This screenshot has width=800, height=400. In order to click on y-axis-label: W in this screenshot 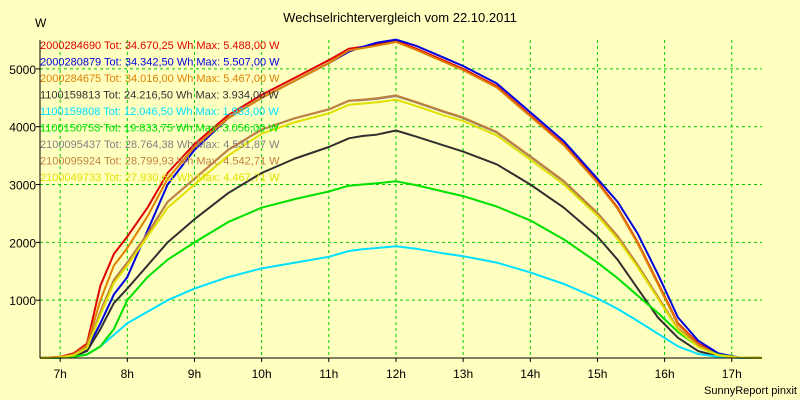, I will do `click(41, 23)`.